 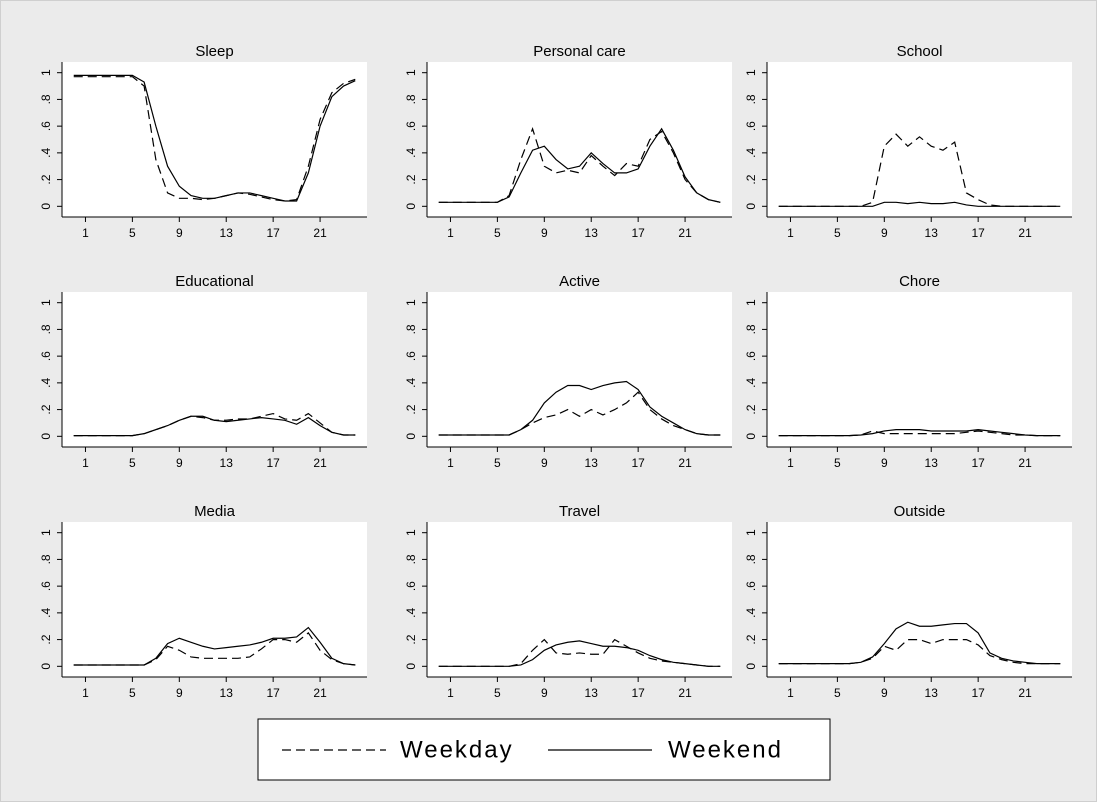 I want to click on panel-title: Travel, so click(x=579, y=511).